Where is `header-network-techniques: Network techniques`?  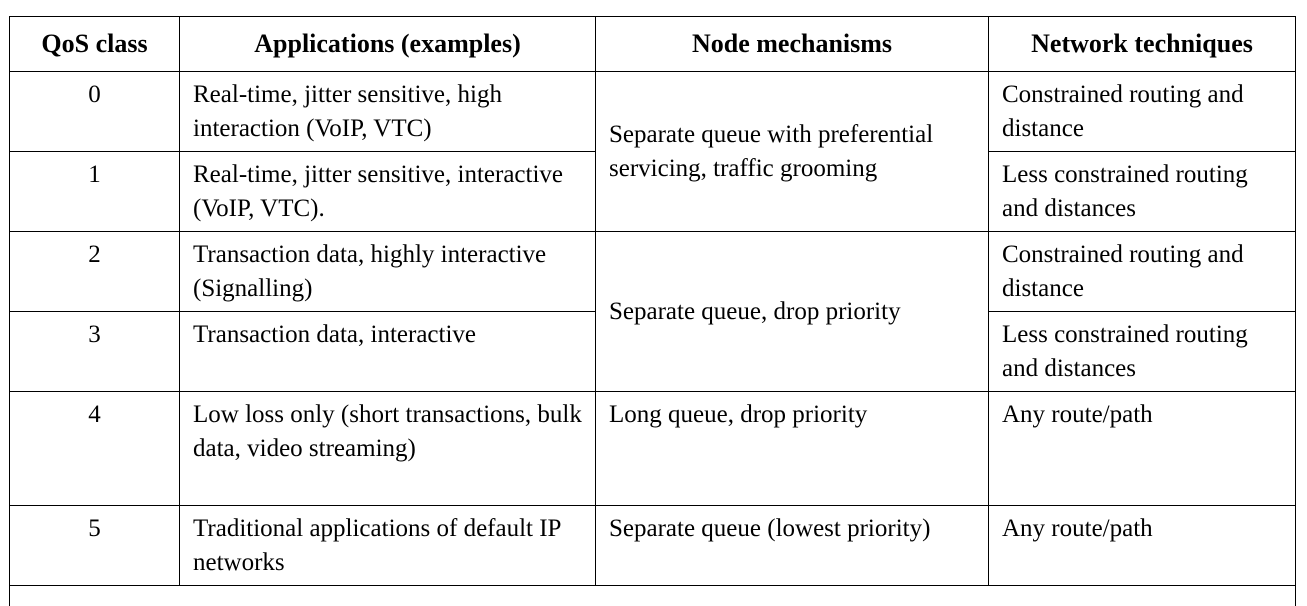
header-network-techniques: Network techniques is located at coordinates (1142, 44).